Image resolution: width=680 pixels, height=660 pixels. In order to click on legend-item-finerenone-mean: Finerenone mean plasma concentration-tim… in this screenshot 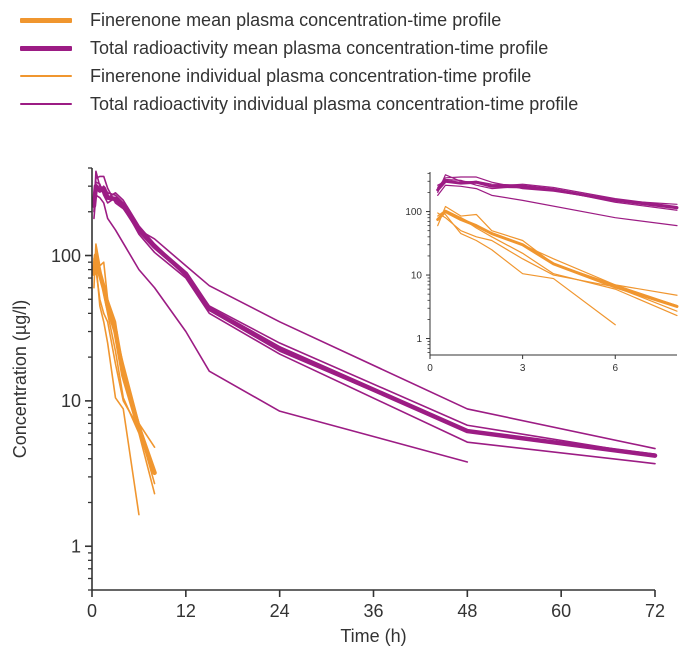, I will do `click(299, 20)`.